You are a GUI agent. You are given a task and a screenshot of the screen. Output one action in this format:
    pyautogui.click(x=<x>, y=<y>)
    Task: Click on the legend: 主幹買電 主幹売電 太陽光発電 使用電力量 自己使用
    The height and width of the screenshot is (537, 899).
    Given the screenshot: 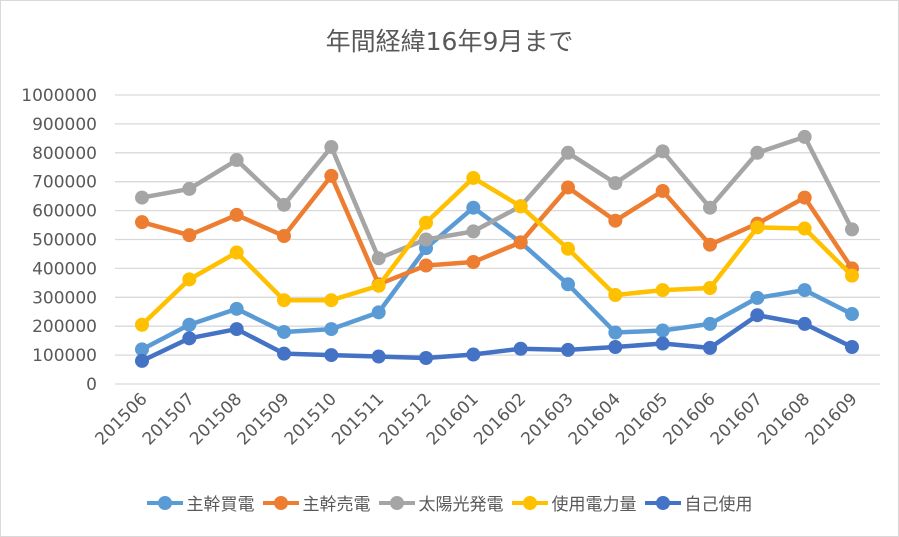 What is the action you would take?
    pyautogui.click(x=449, y=502)
    